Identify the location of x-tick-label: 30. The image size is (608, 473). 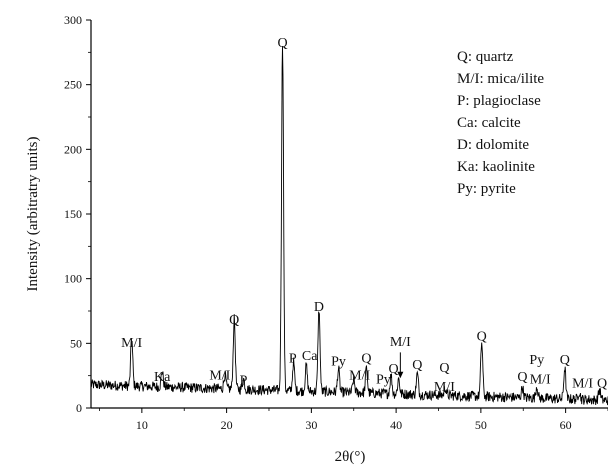
(311, 425).